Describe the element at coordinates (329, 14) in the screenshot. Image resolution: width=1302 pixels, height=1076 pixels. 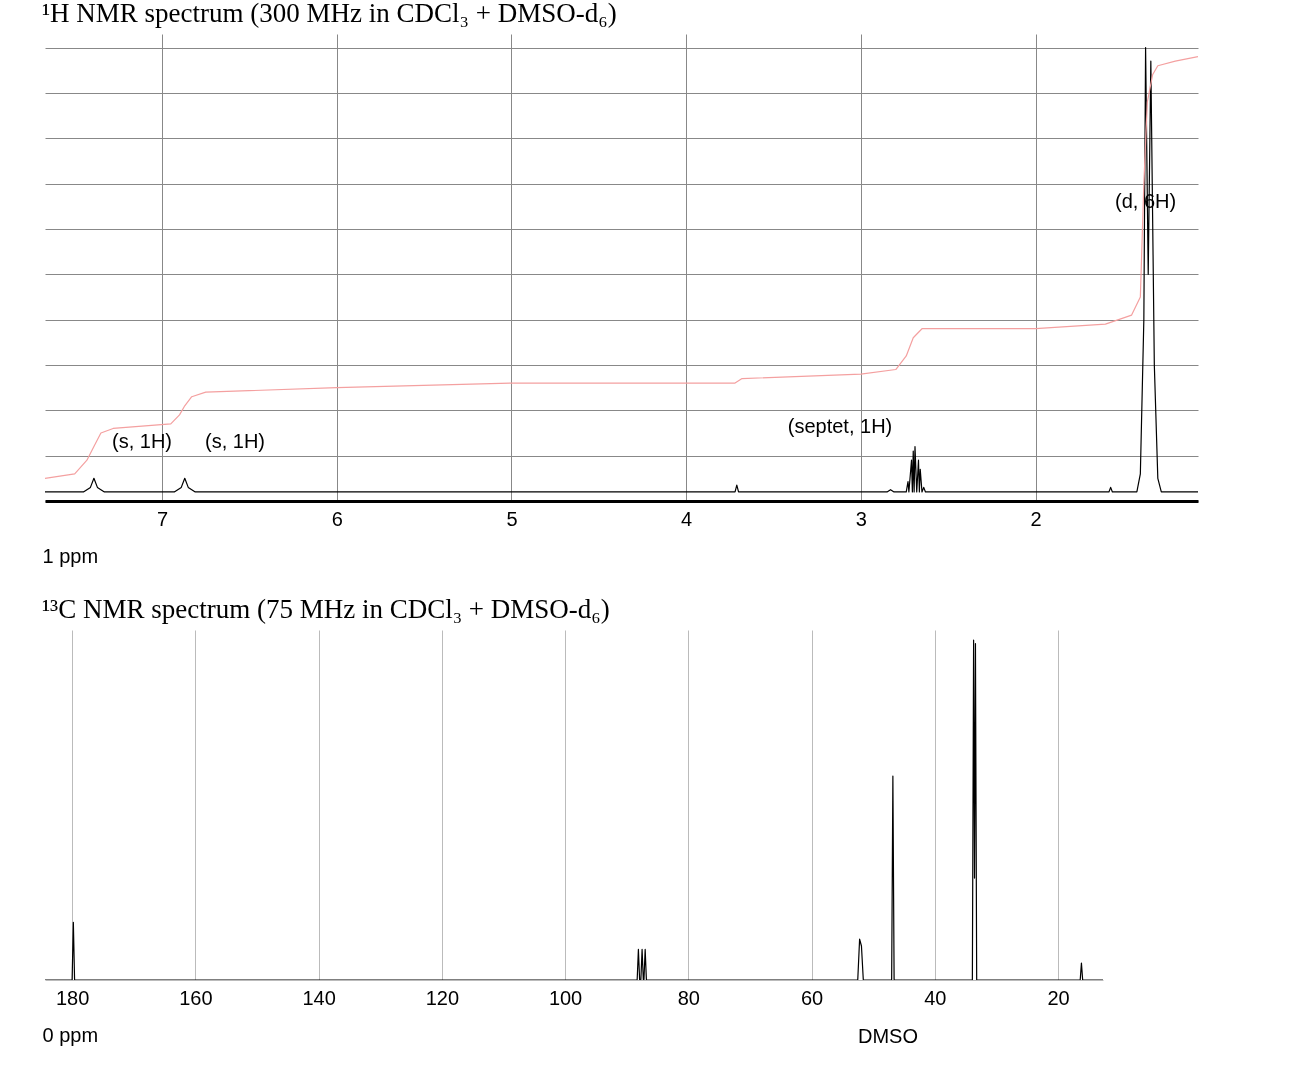
I see `chart-title: ¹H NMR spectrum (300 MHz in CDCl₃ + DMSO-d₆)` at that location.